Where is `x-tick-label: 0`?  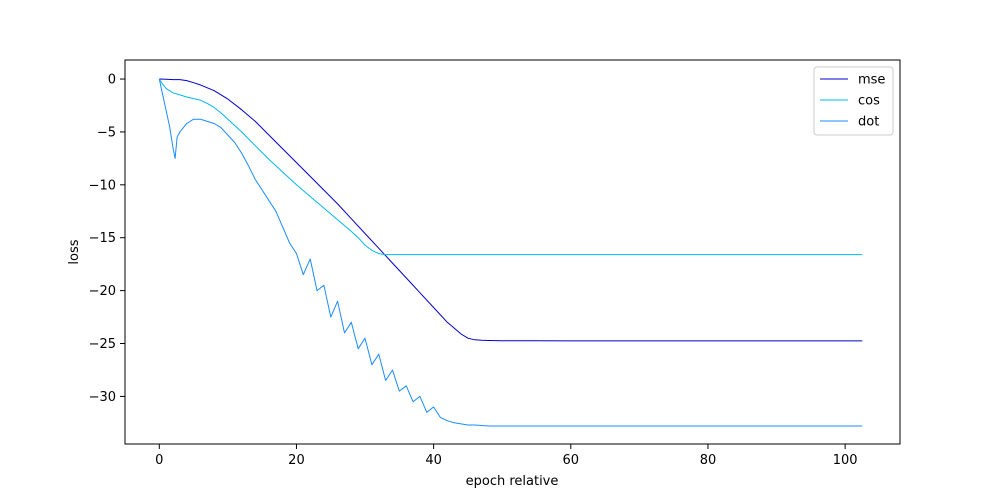 x-tick-label: 0 is located at coordinates (159, 460).